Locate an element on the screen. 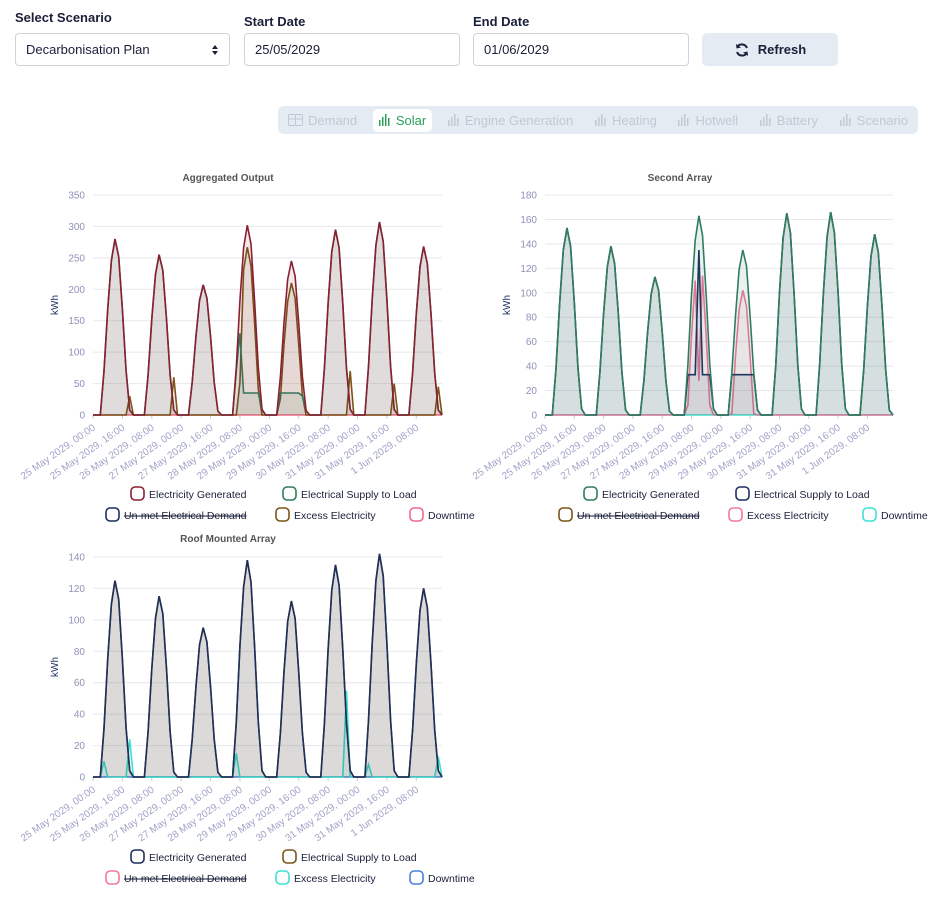  y-tick-label: 250 is located at coordinates (76, 258).